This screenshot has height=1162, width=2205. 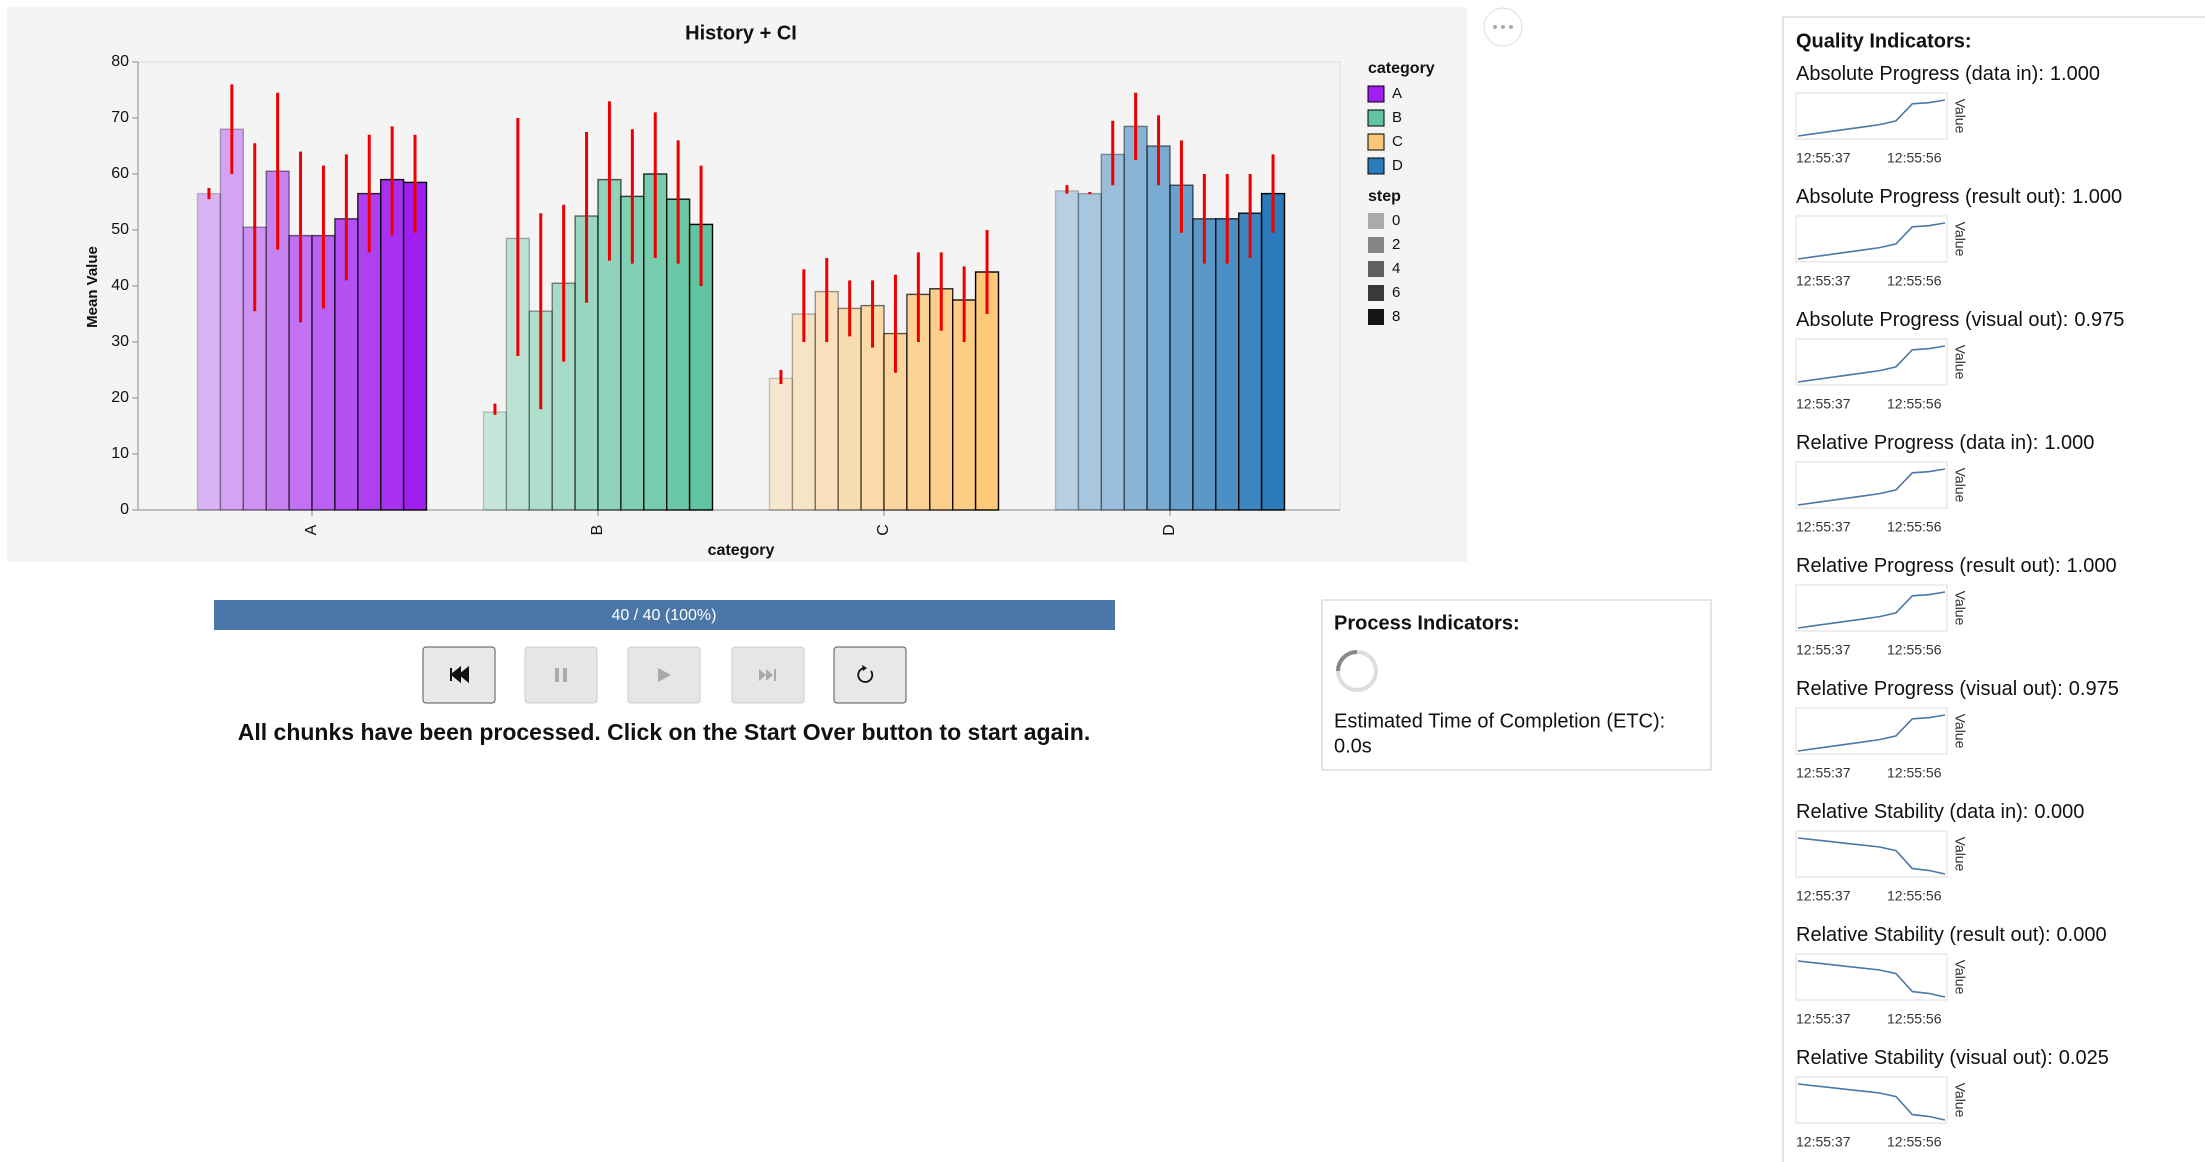 I want to click on menu-dot, so click(x=1511, y=27).